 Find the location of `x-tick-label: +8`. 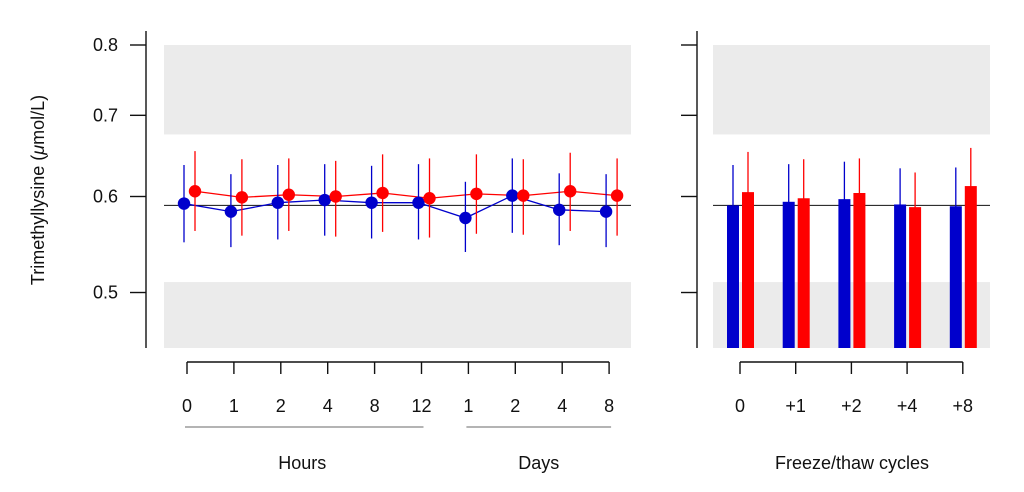

x-tick-label: +8 is located at coordinates (963, 406).